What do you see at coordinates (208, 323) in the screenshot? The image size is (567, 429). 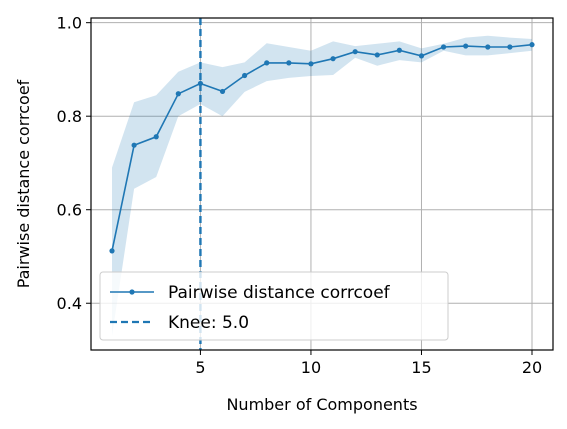 I see `legend-knee-label: Knee: 5.0` at bounding box center [208, 323].